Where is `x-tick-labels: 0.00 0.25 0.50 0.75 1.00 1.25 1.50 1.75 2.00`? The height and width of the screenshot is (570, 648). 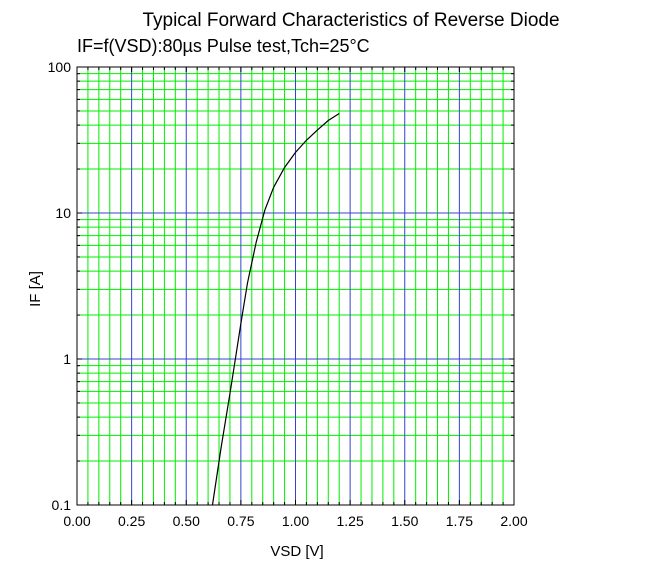
x-tick-labels: 0.00 0.25 0.50 0.75 1.00 1.25 1.50 1.75 2.00 is located at coordinates (295, 521).